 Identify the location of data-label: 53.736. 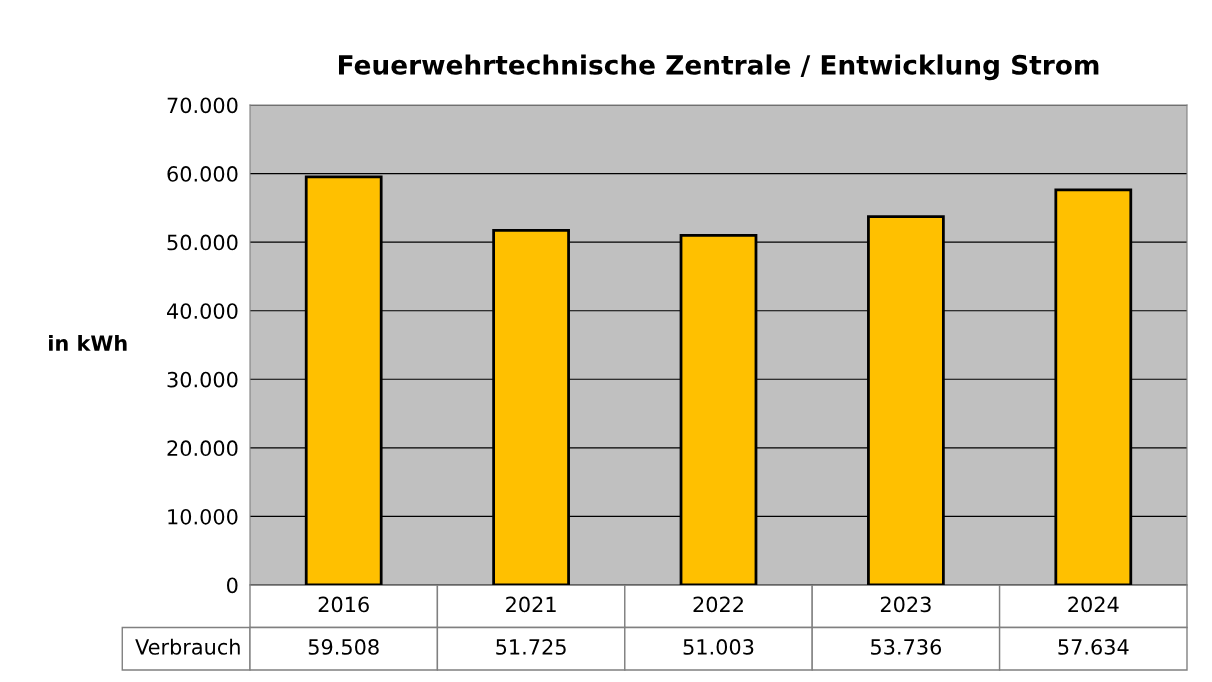
(906, 647).